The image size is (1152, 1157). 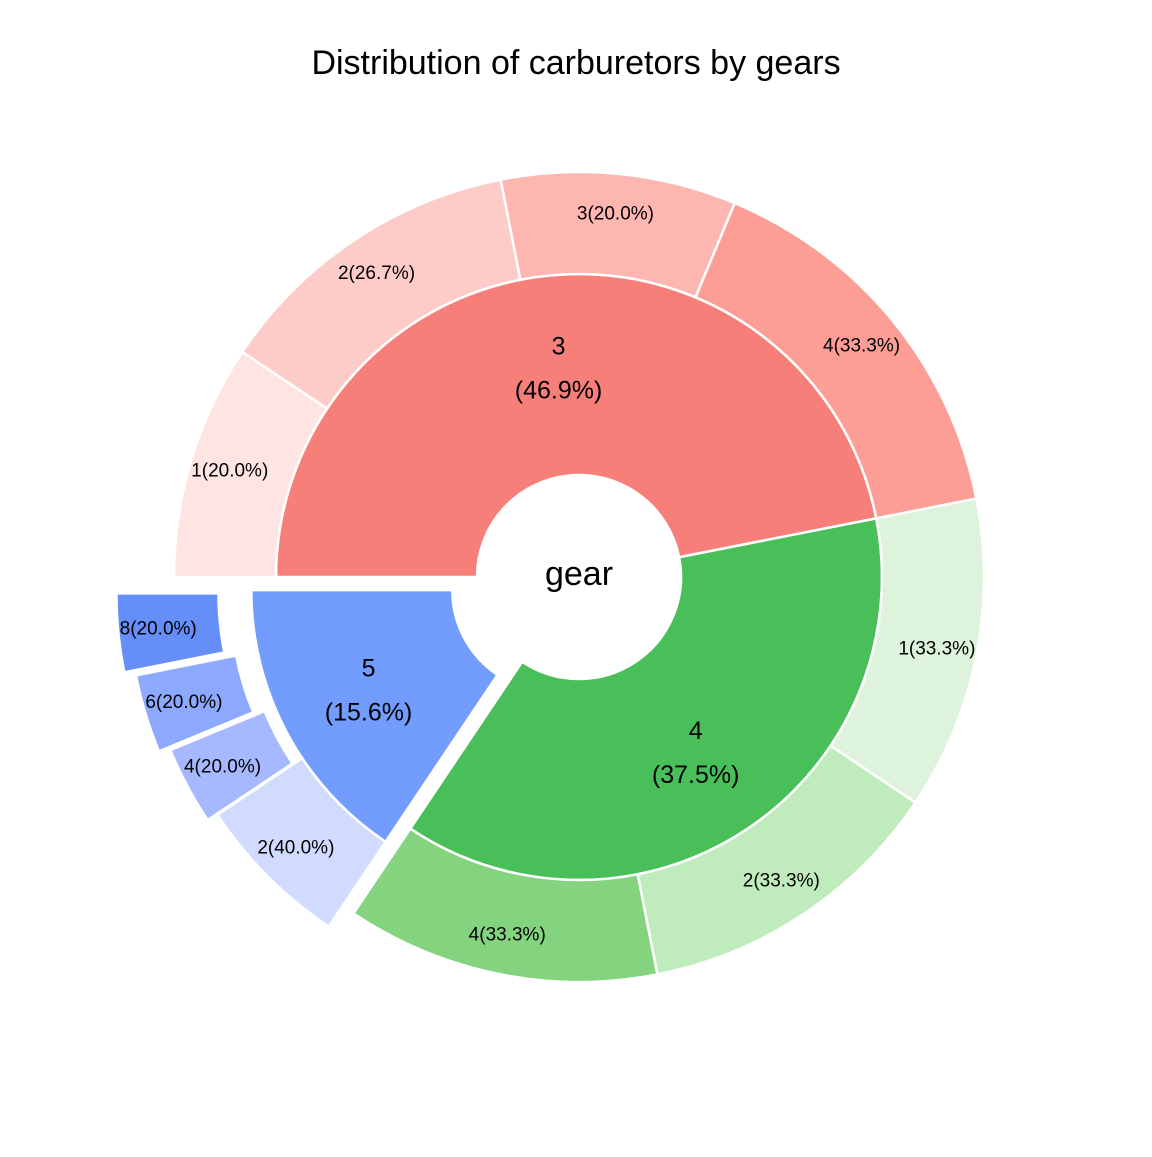 What do you see at coordinates (576, 63) in the screenshot?
I see `chart-title: Distribution of carburetors by gears` at bounding box center [576, 63].